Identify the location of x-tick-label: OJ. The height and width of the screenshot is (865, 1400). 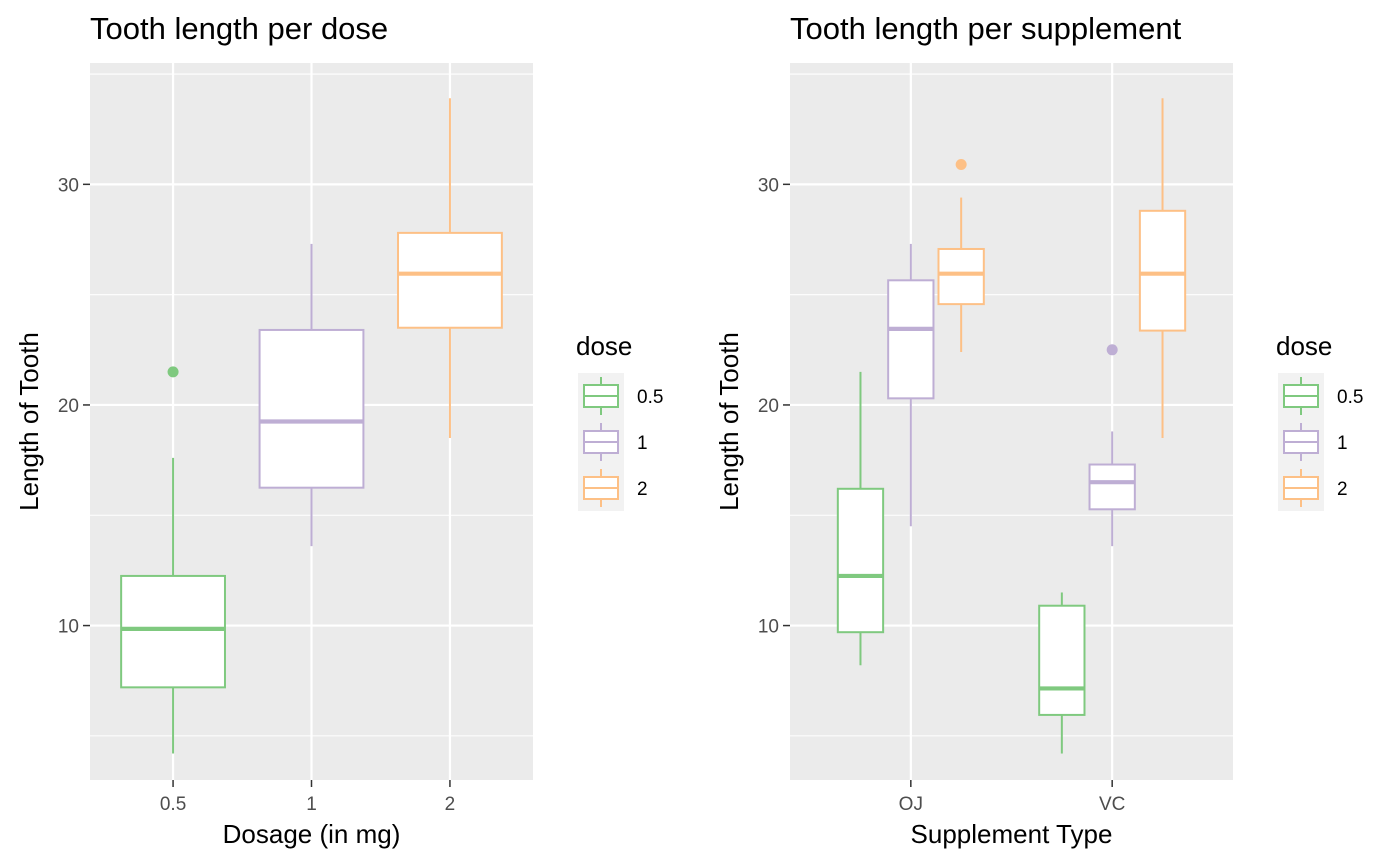
(911, 804).